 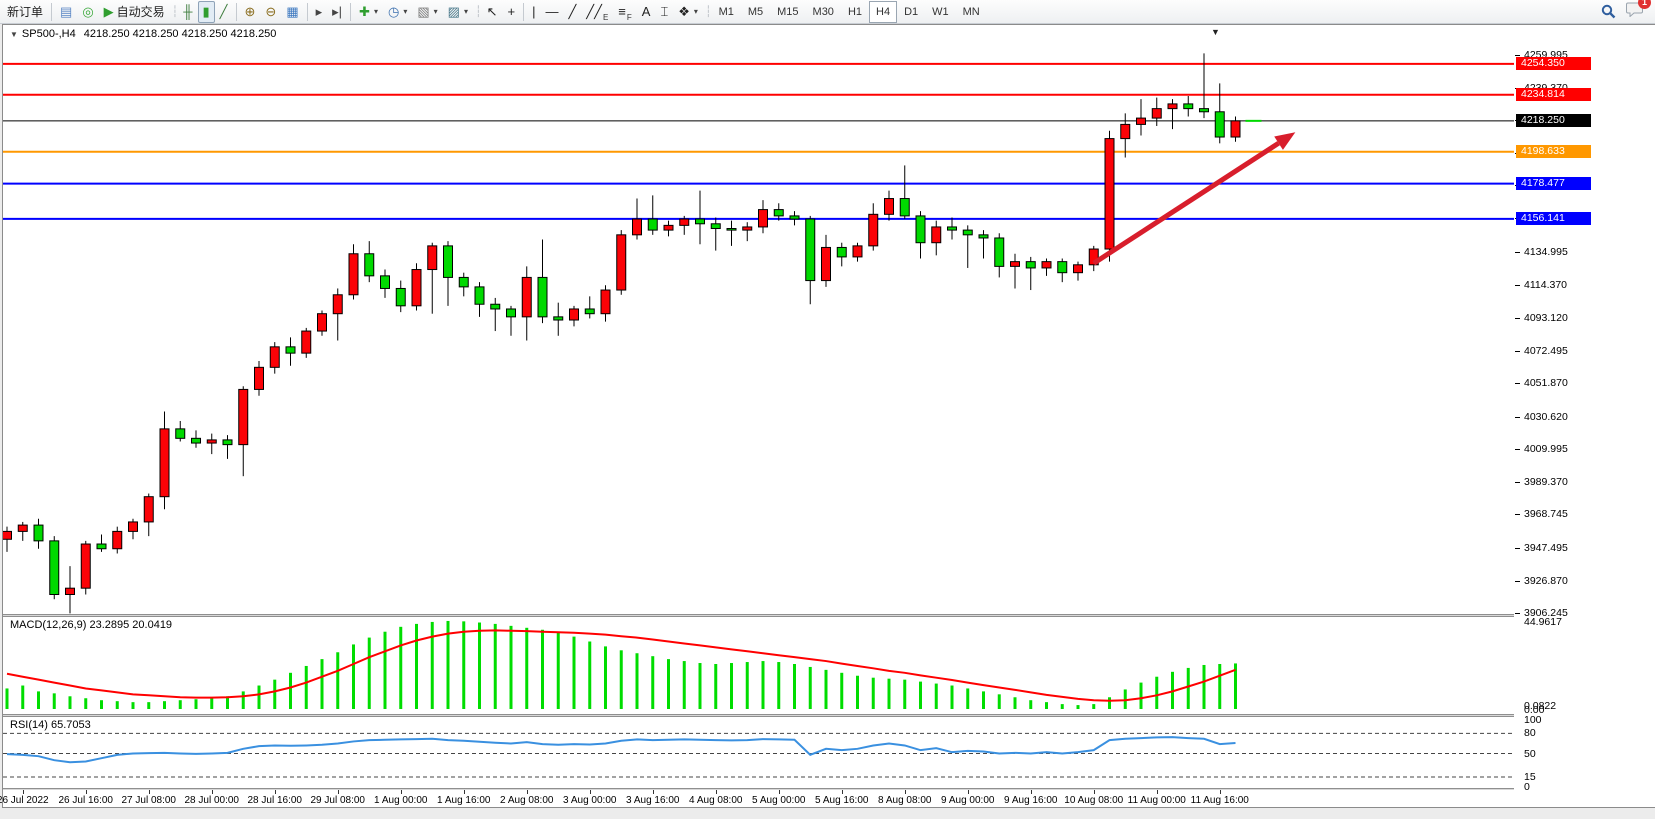 I want to click on price-tick-label: 4030.620, so click(x=1546, y=416).